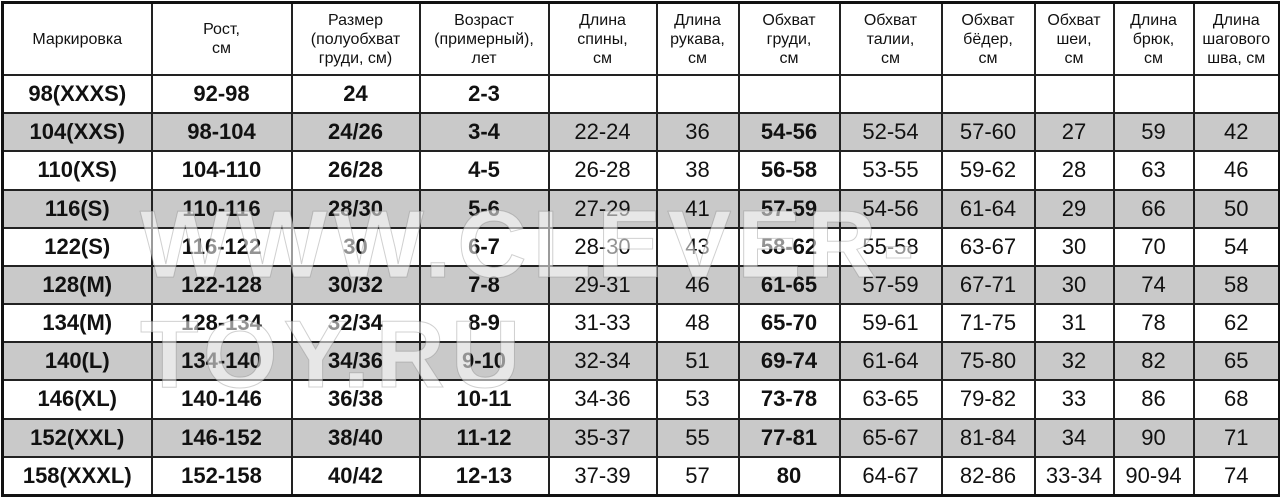  What do you see at coordinates (77, 323) in the screenshot?
I see `table-cell: 134(M)` at bounding box center [77, 323].